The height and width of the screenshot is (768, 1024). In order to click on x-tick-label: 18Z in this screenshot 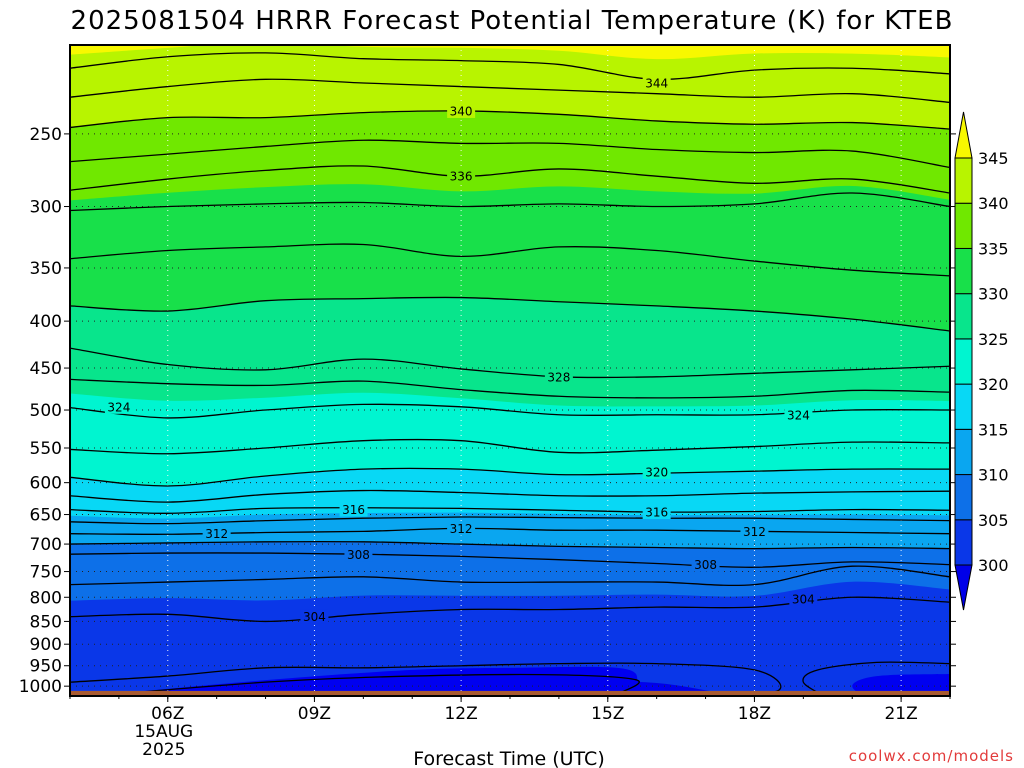, I will do `click(754, 714)`.